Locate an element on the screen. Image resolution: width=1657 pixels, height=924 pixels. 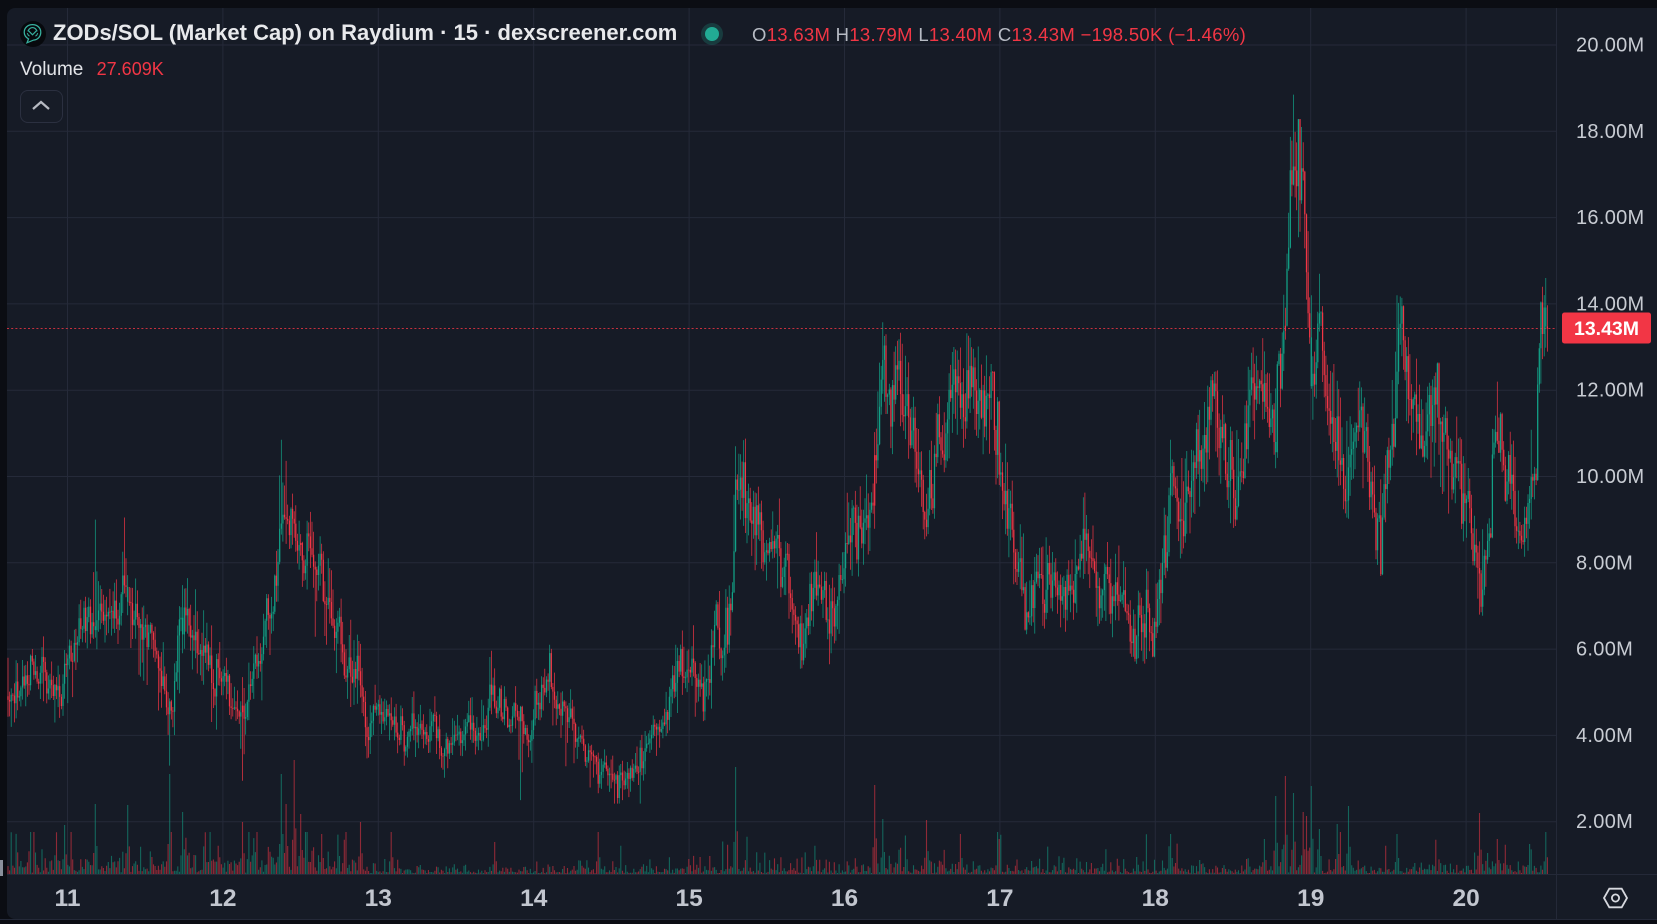
svg-text: 13.43M is located at coordinates (1606, 329).